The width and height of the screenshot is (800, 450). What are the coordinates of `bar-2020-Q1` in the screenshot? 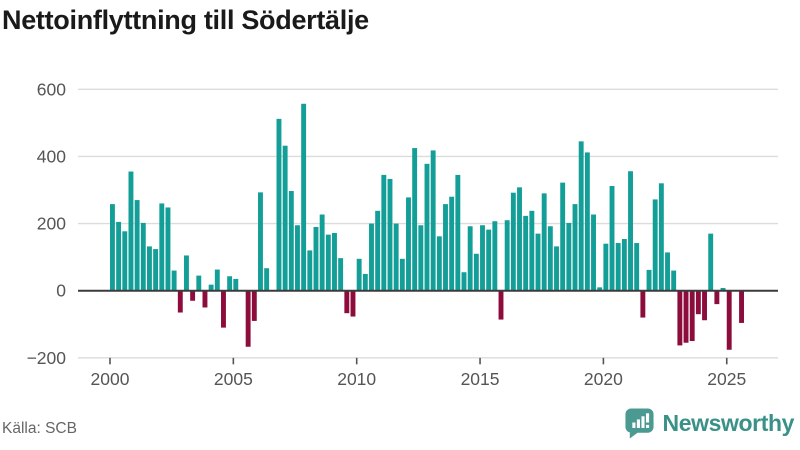 It's located at (606, 267).